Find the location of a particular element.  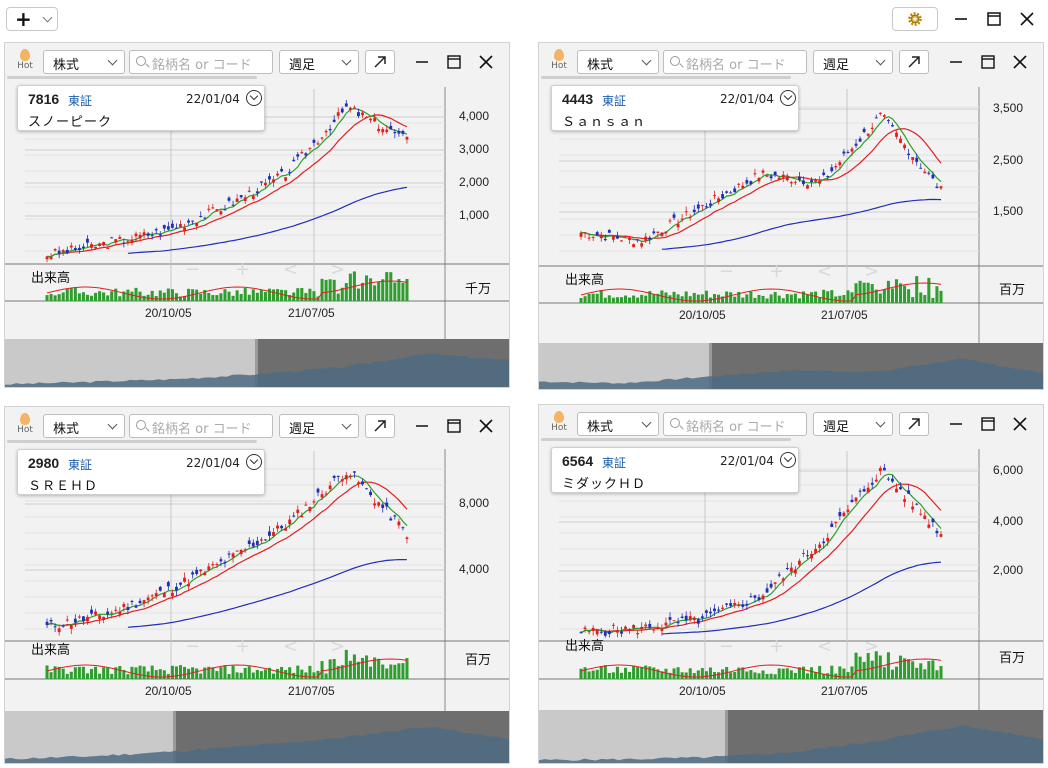

y-tick-label: 2,000 is located at coordinates (474, 182).